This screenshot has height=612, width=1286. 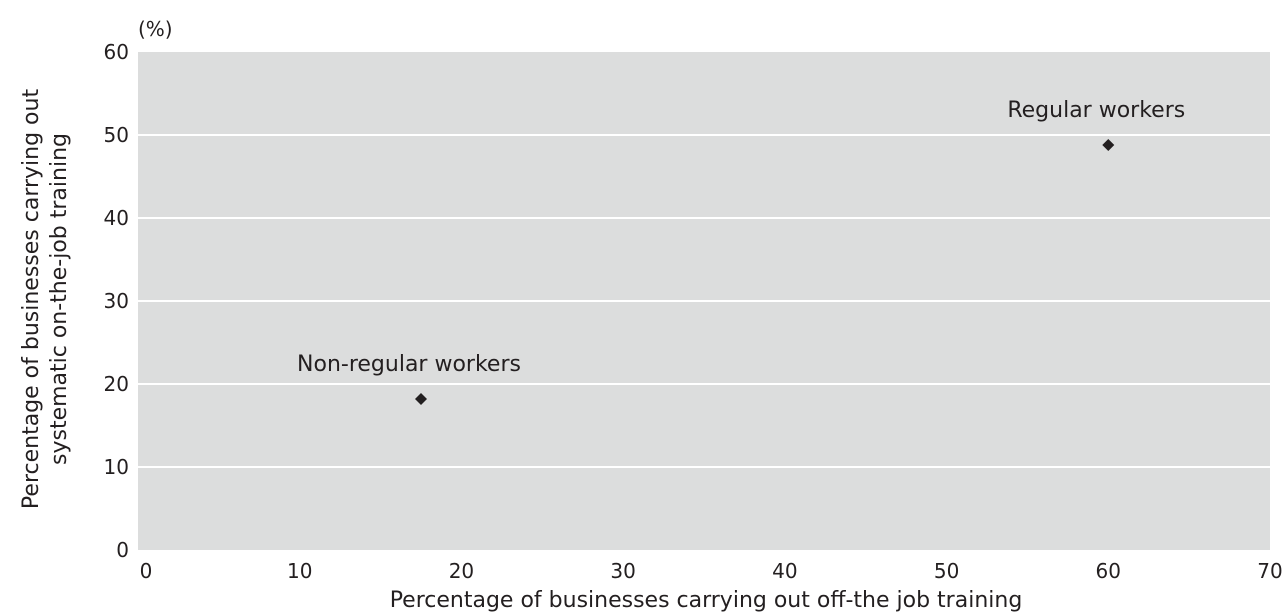 What do you see at coordinates (116, 218) in the screenshot?
I see `y-tick-label: 40` at bounding box center [116, 218].